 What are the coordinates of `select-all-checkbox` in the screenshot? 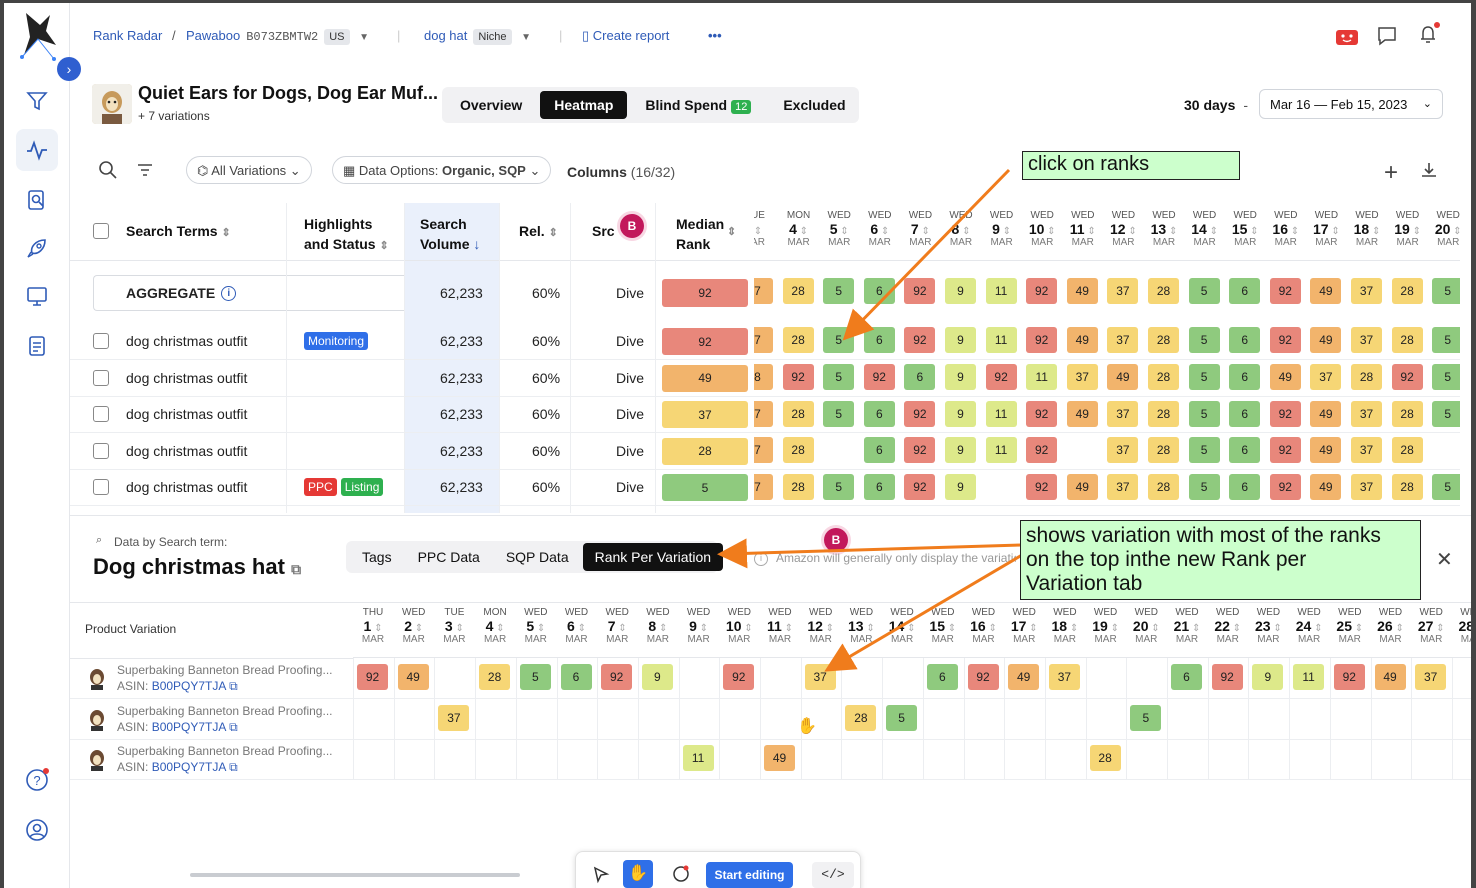 It's located at (101, 231).